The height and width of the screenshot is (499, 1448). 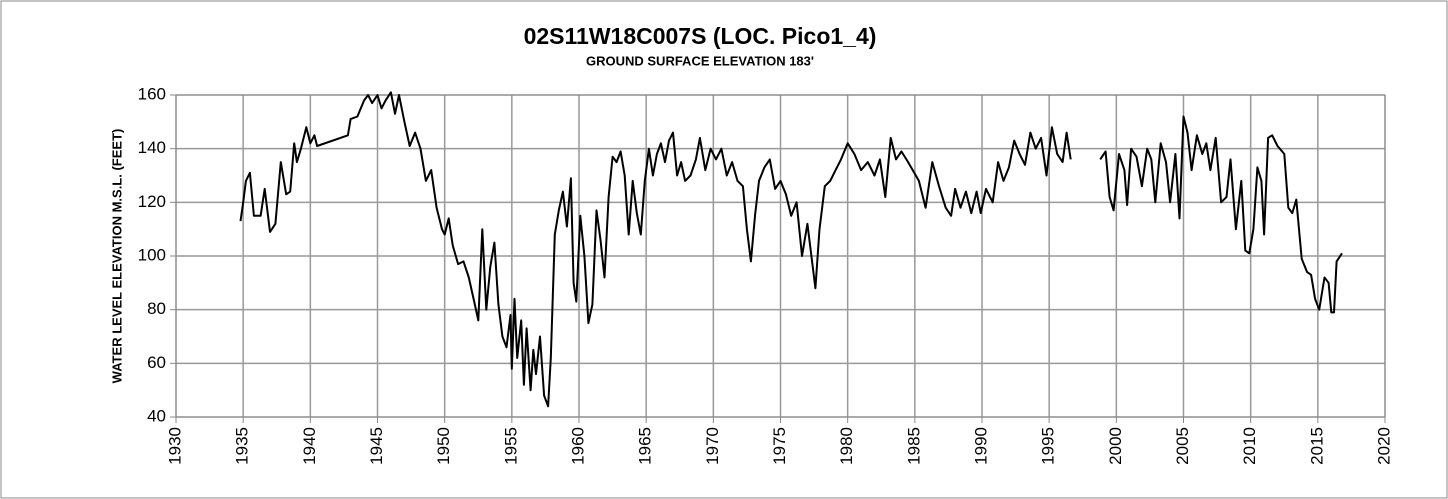 What do you see at coordinates (1048, 446) in the screenshot?
I see `x-tick-label: 1995` at bounding box center [1048, 446].